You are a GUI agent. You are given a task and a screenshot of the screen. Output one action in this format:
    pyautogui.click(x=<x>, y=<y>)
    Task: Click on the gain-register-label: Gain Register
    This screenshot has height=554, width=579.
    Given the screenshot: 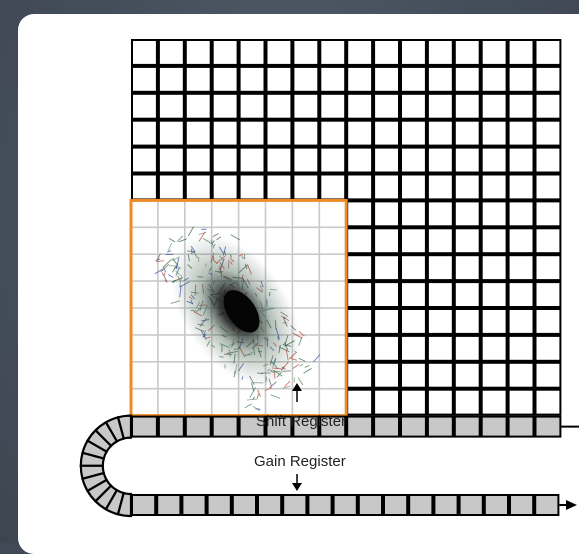 What is the action you would take?
    pyautogui.click(x=300, y=461)
    